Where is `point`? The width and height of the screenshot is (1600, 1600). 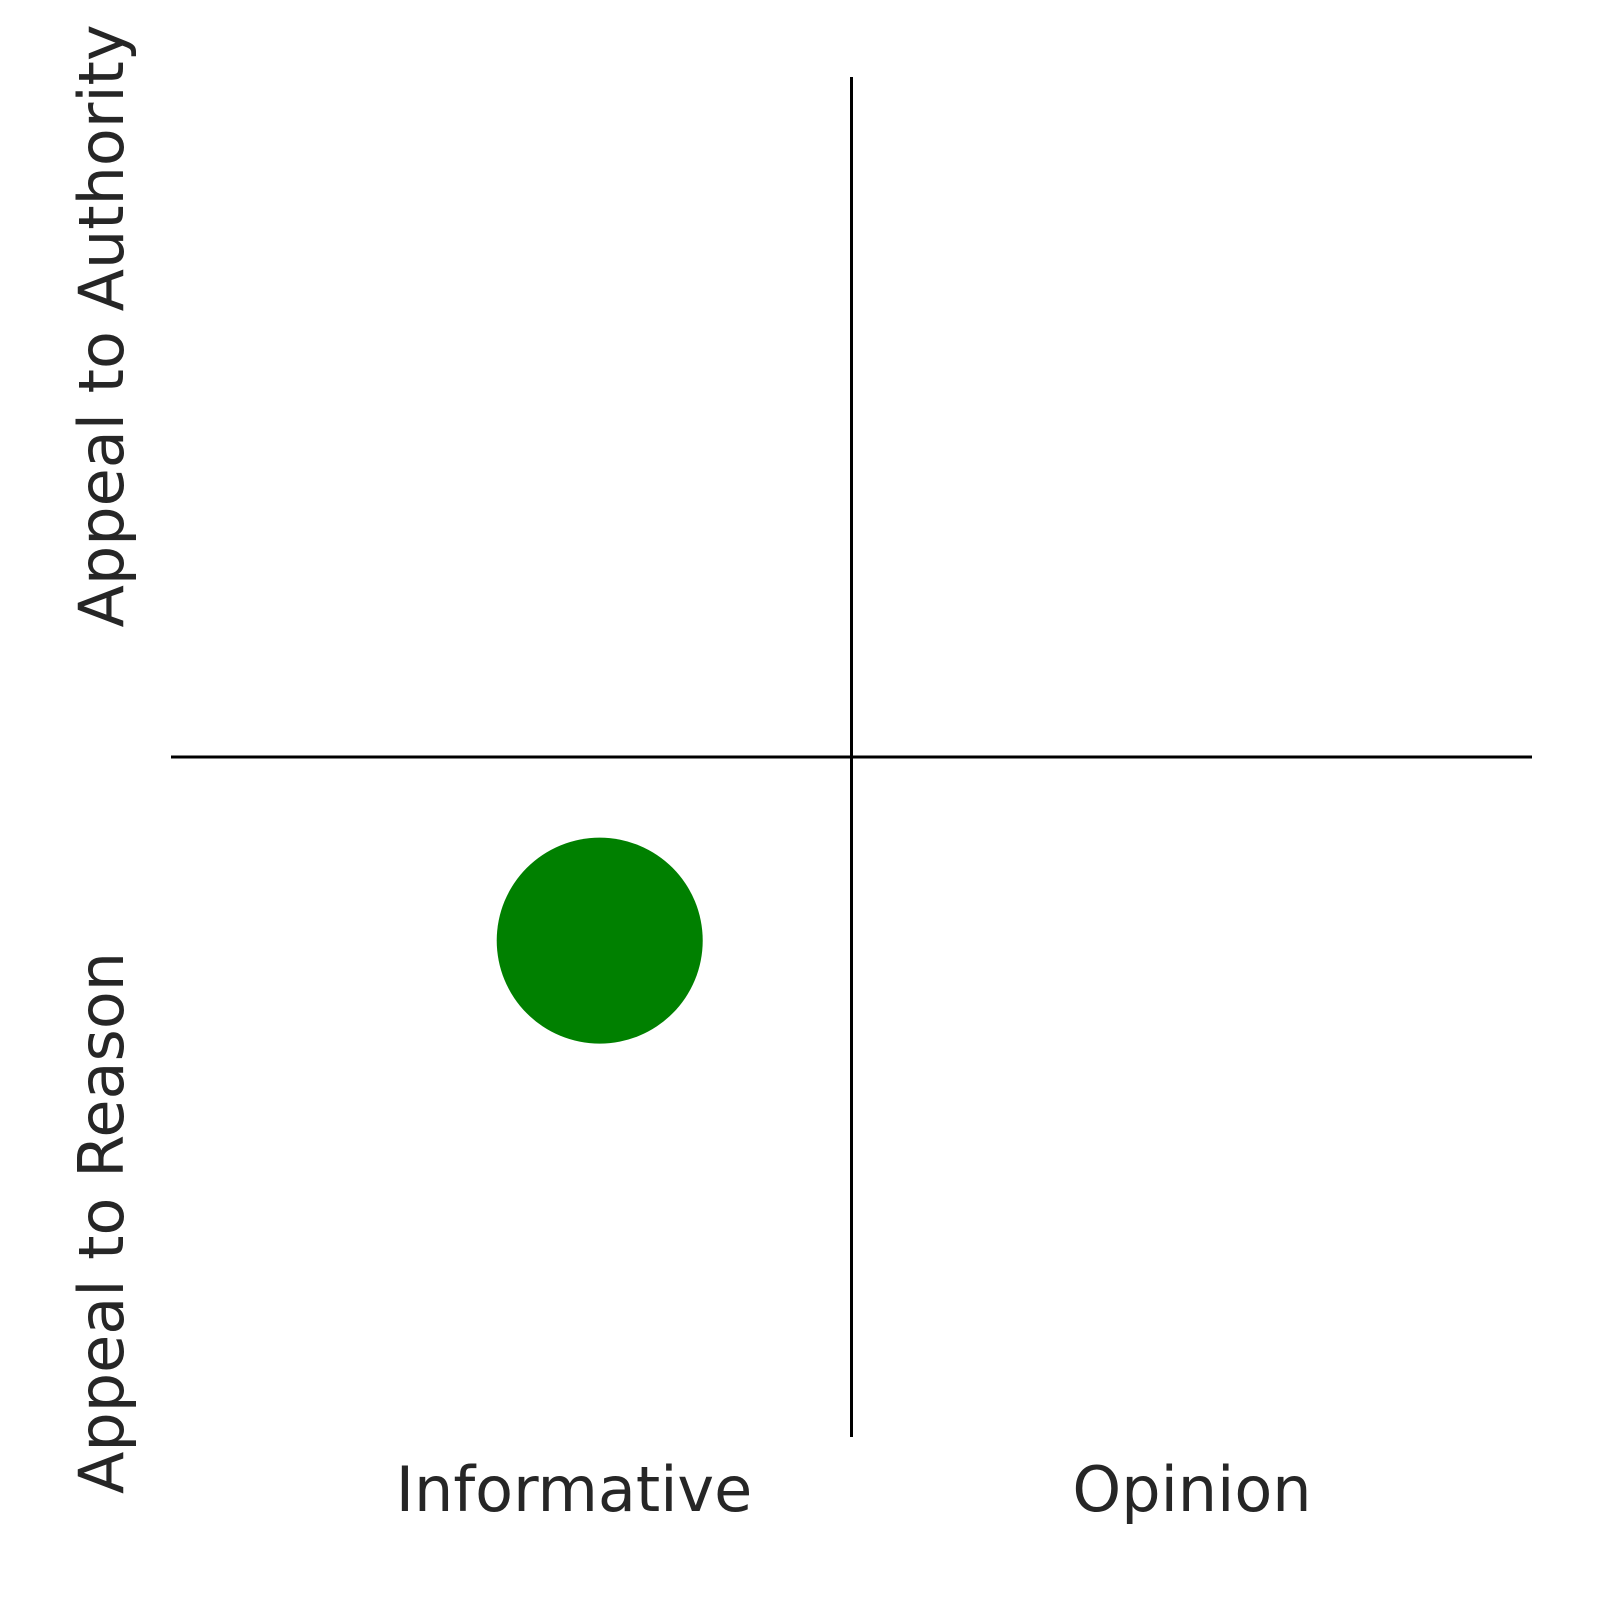 point is located at coordinates (599, 940).